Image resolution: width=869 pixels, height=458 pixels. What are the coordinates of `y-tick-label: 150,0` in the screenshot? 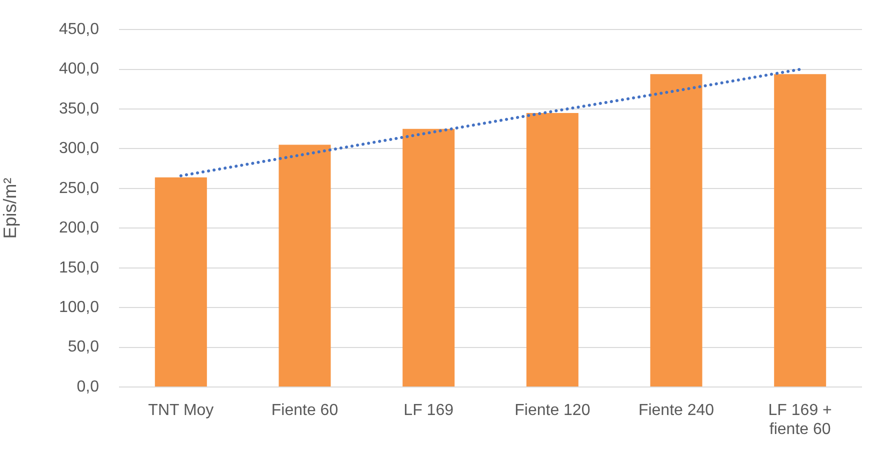 It's located at (79, 267).